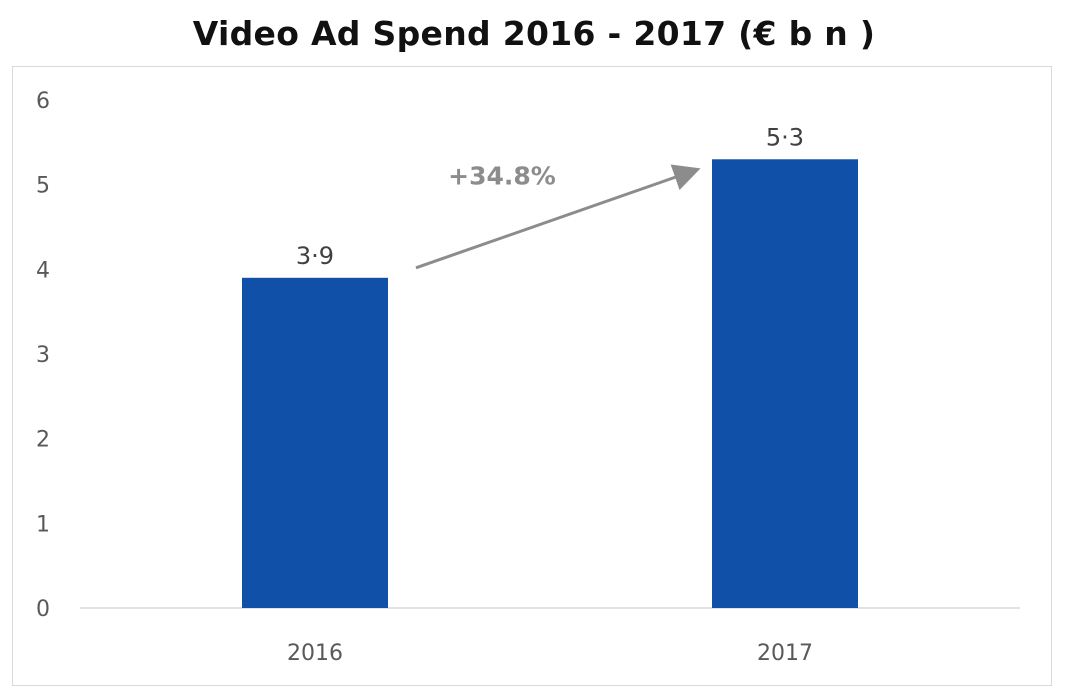 The image size is (1068, 699). What do you see at coordinates (315, 653) in the screenshot?
I see `x-tick-label: 2016` at bounding box center [315, 653].